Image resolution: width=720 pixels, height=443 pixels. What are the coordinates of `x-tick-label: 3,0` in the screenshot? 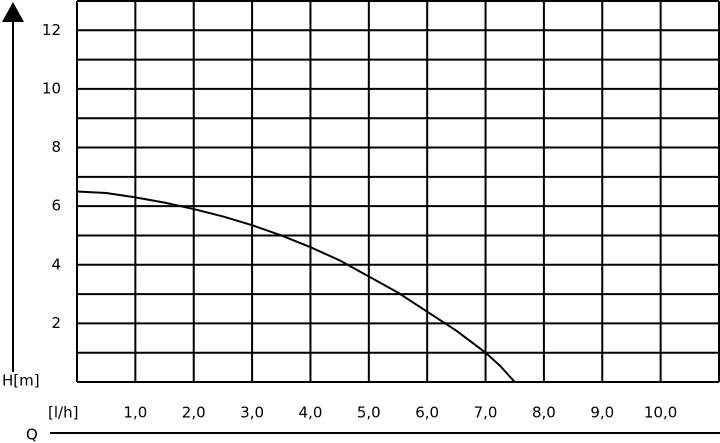 It's located at (252, 413).